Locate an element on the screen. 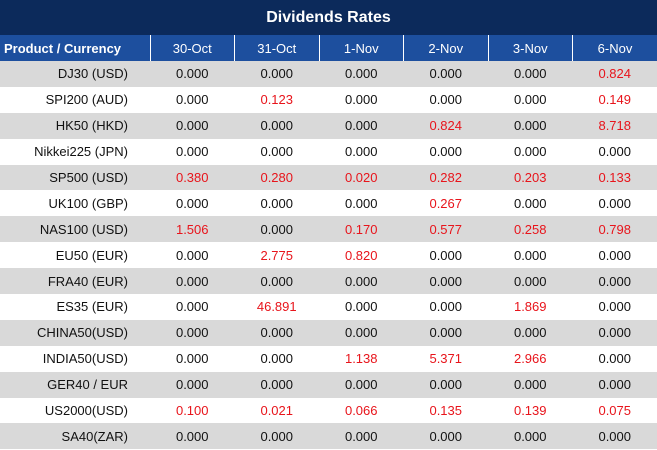 The image size is (657, 450). rate-cell: 0.066 is located at coordinates (361, 411).